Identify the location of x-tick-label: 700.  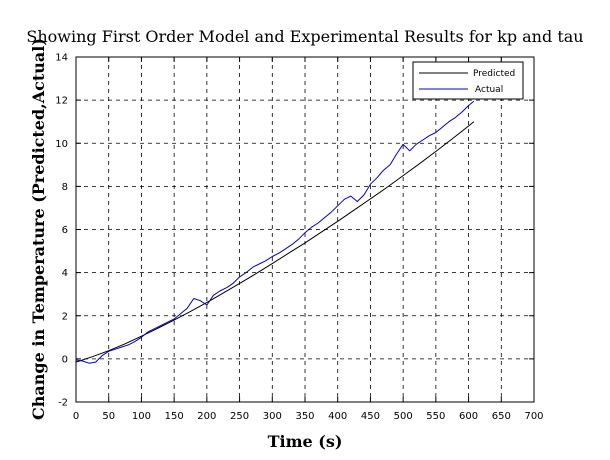
(533, 416).